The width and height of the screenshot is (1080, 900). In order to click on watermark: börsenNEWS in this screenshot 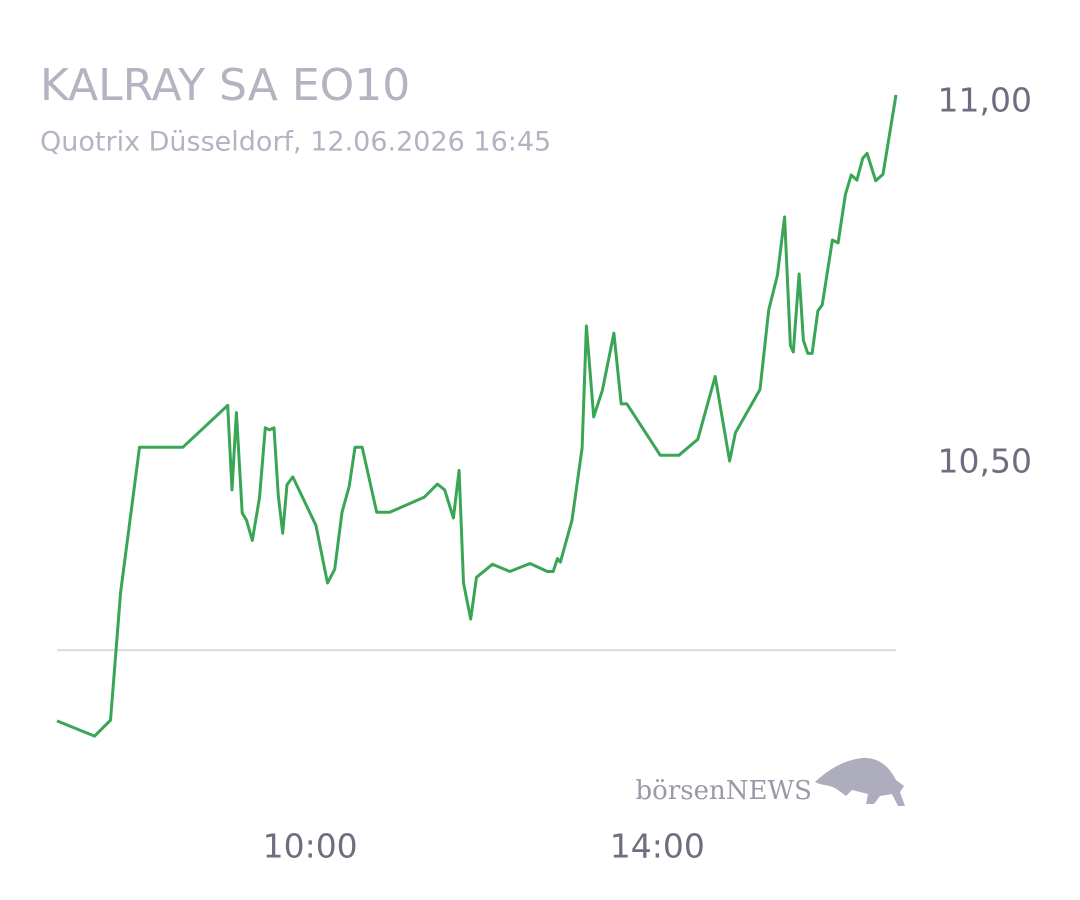, I will do `click(724, 791)`.